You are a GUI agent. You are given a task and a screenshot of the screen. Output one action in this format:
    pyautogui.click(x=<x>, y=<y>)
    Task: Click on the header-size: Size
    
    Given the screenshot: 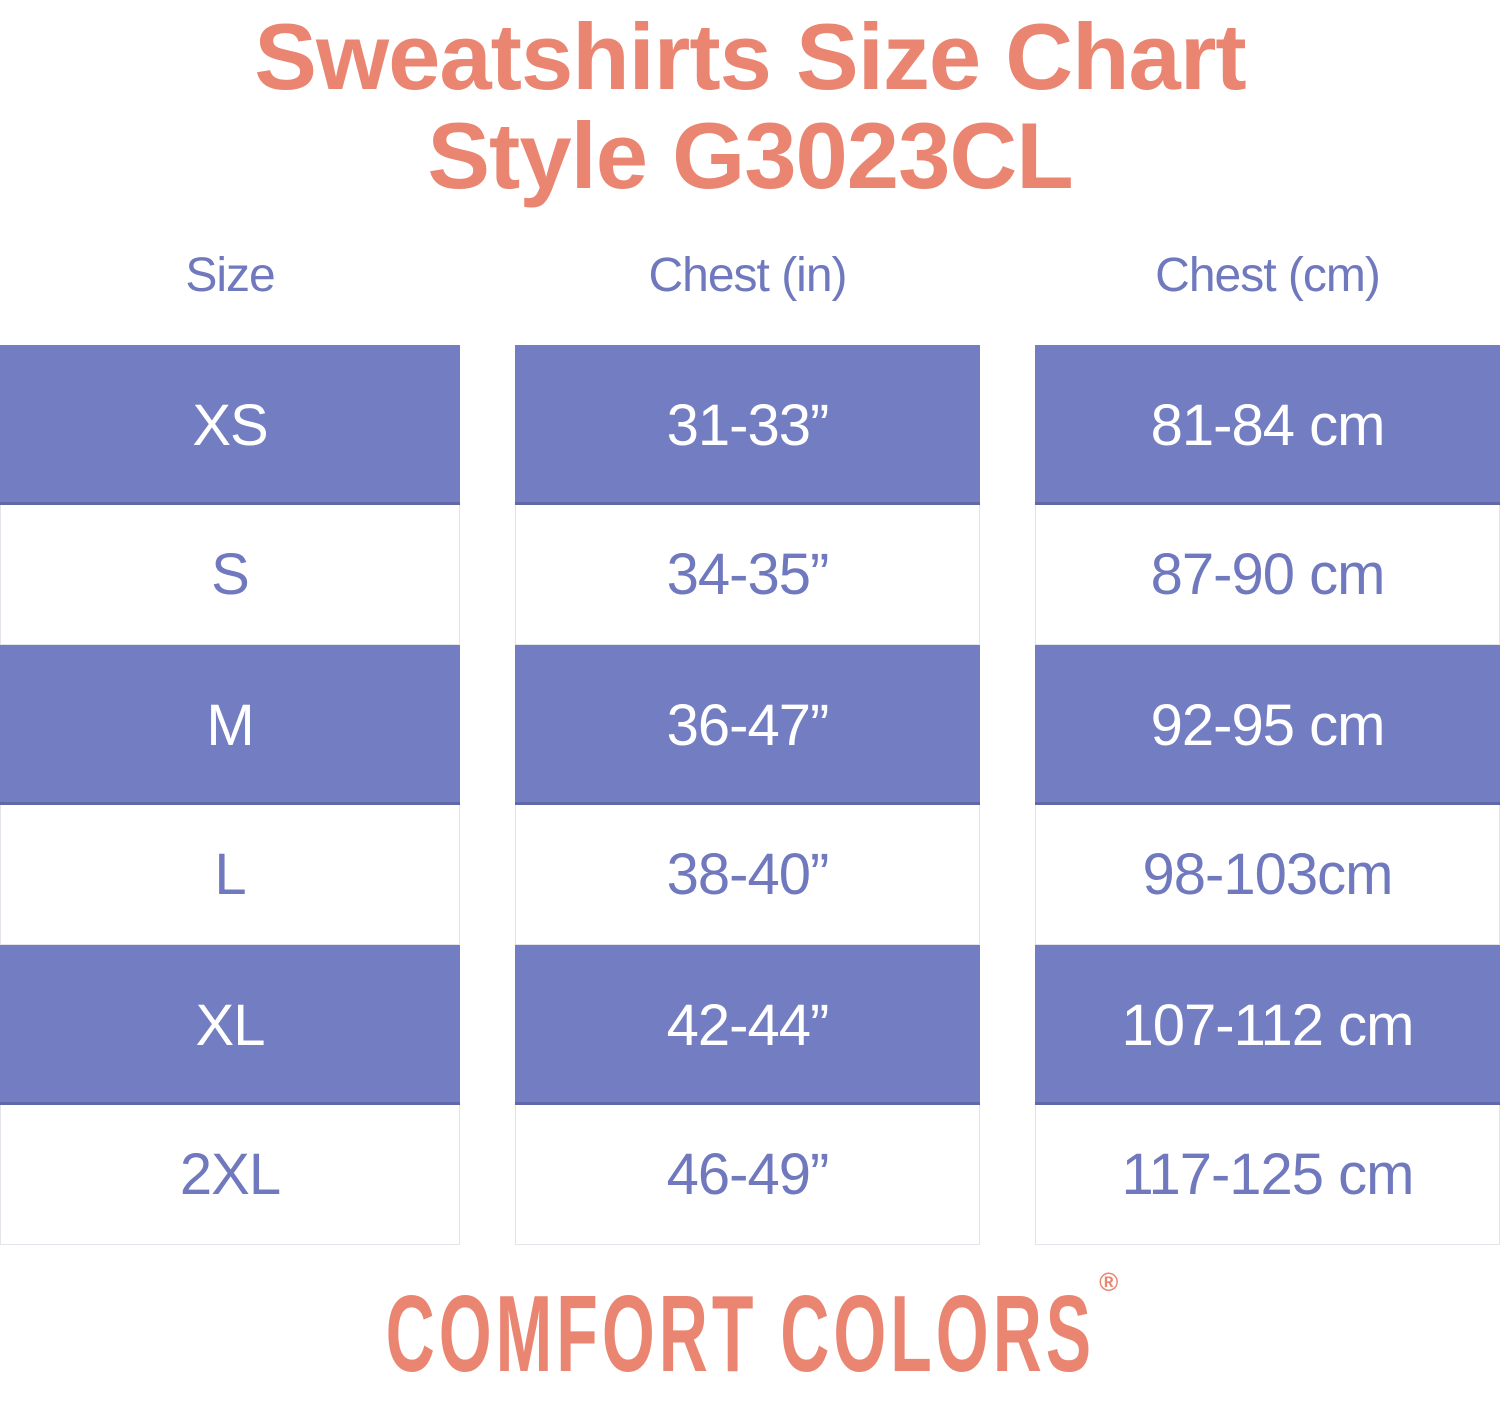 What is the action you would take?
    pyautogui.click(x=230, y=275)
    